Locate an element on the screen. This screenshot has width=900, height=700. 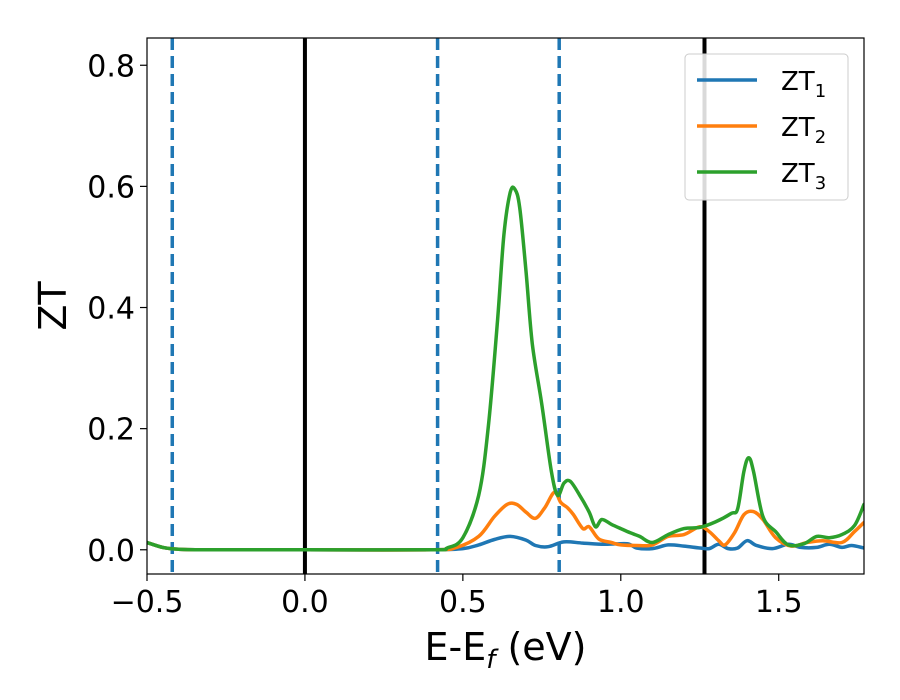
x-tick-label: 1.5 is located at coordinates (779, 602).